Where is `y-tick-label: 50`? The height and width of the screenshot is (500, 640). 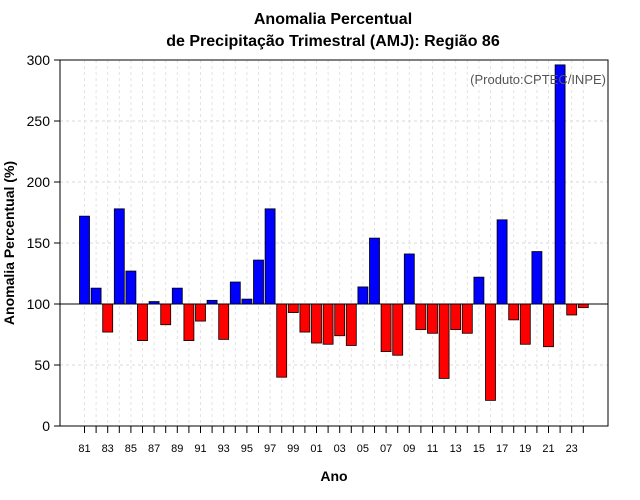
y-tick-label: 50 is located at coordinates (42, 365).